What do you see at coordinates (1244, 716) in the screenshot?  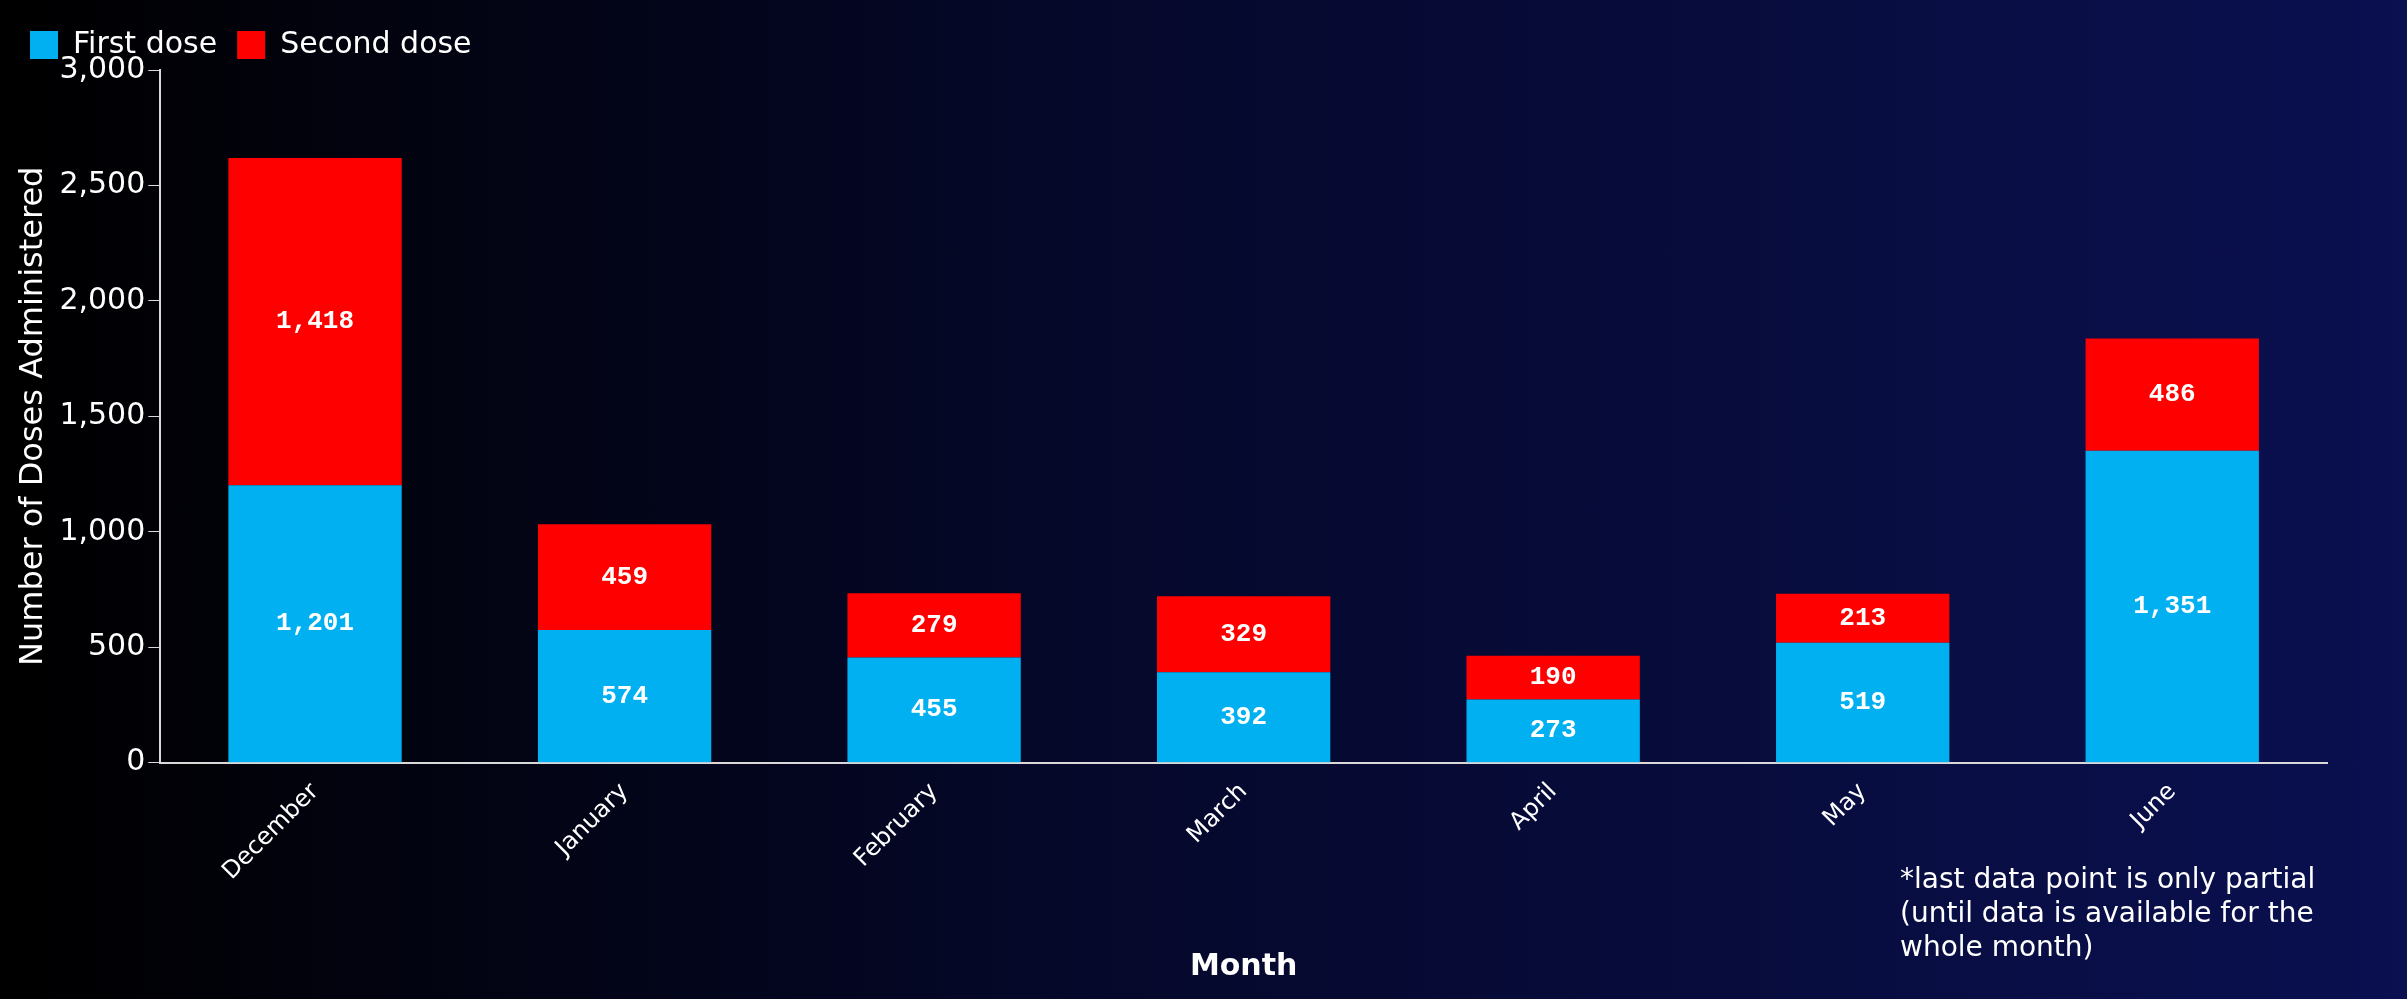 I see `data-label: 392` at bounding box center [1244, 716].